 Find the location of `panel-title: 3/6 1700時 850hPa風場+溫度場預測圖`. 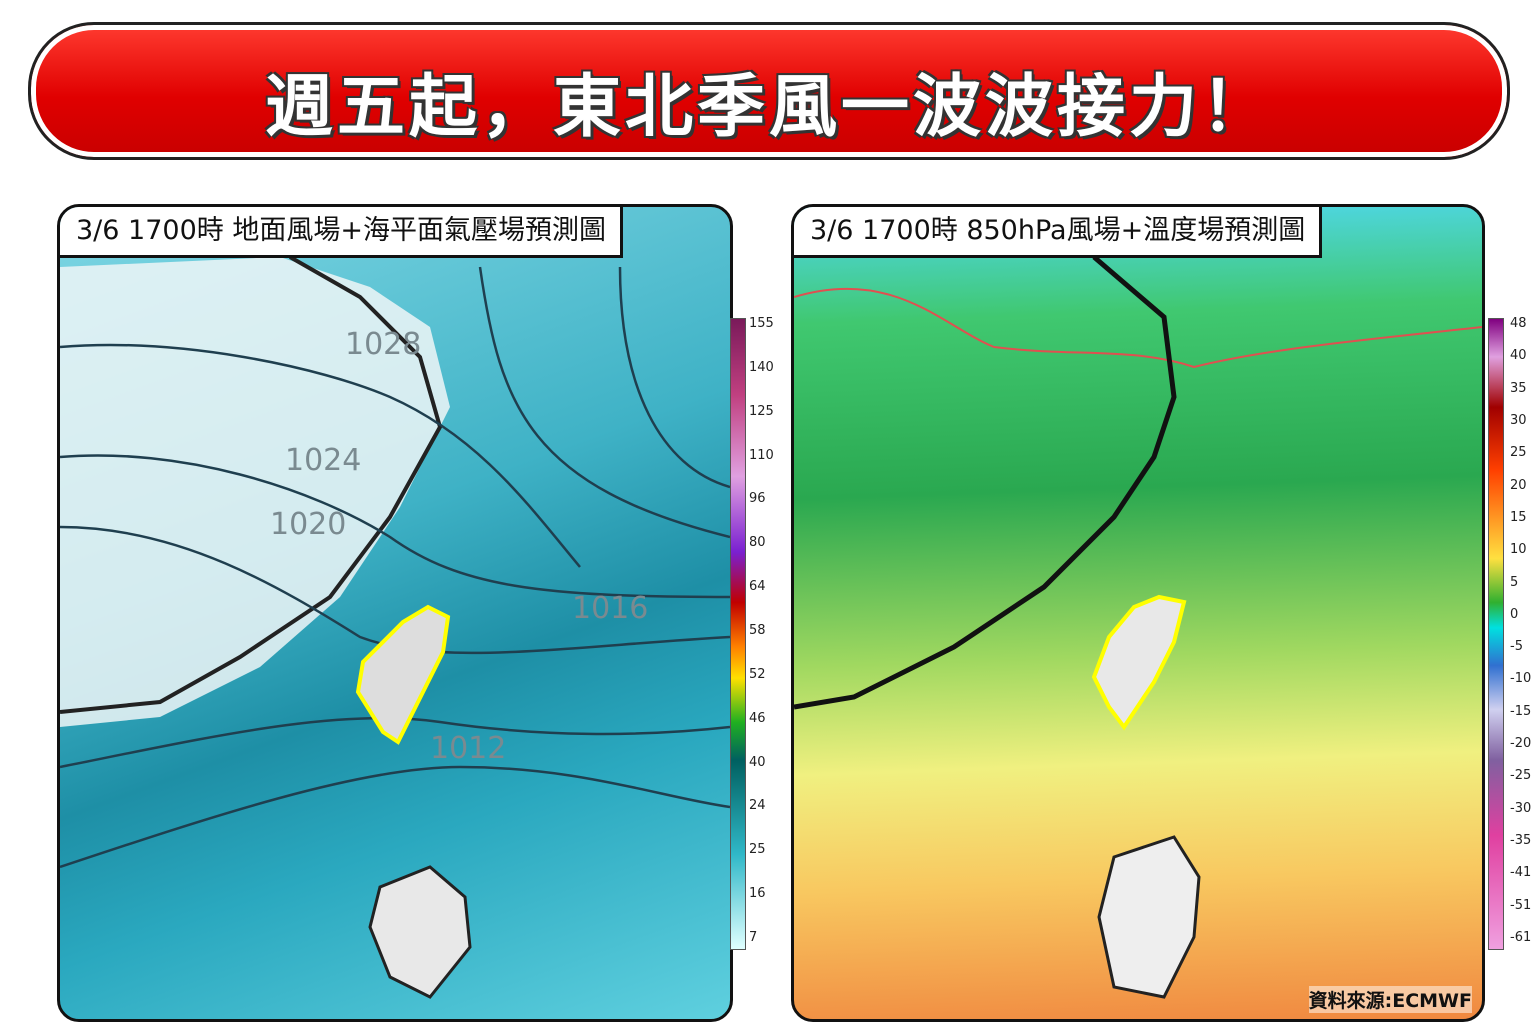

panel-title: 3/6 1700時 850hPa風場+溫度場預測圖 is located at coordinates (1058, 232).